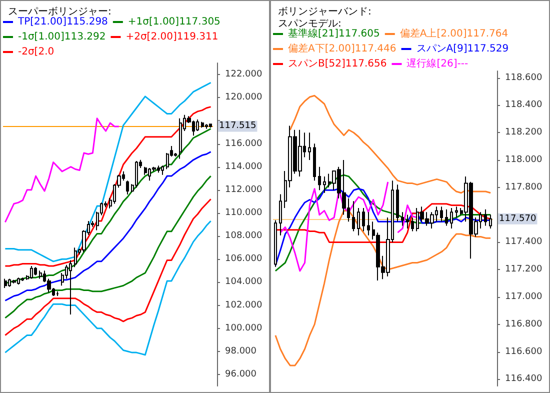 Image resolution: width=550 pixels, height=393 pixels. I want to click on y-tick-label: 104.000, so click(243, 282).